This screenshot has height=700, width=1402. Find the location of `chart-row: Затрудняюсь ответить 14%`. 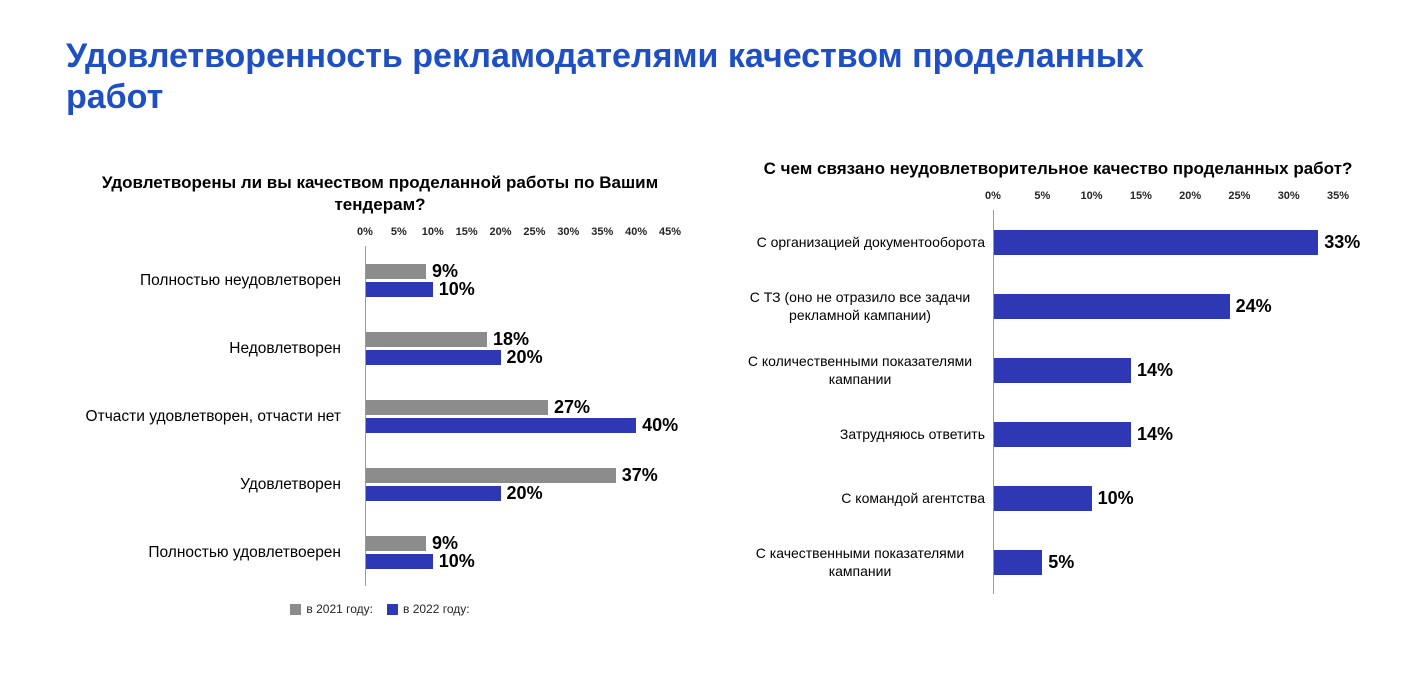

chart-row: Затрудняюсь ответить 14% is located at coordinates (1064, 434).